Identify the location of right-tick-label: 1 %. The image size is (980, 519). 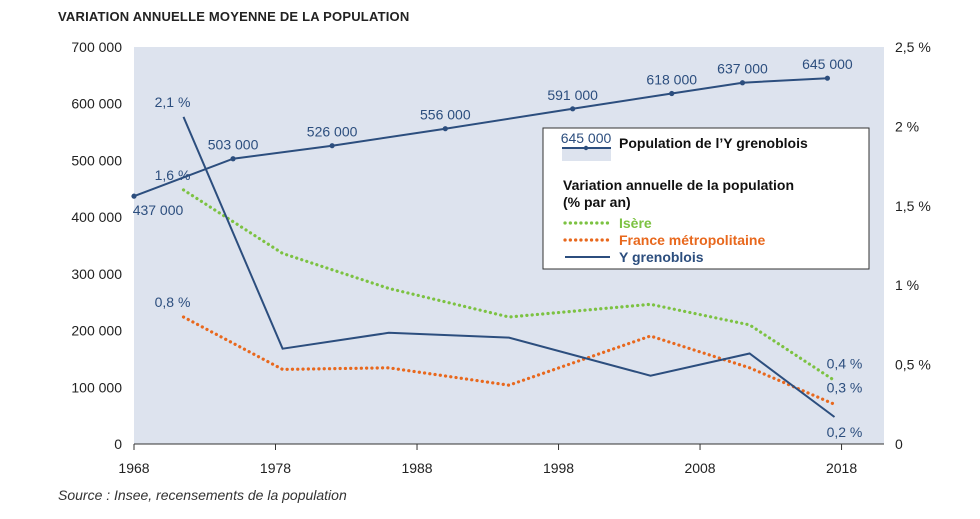
(907, 285).